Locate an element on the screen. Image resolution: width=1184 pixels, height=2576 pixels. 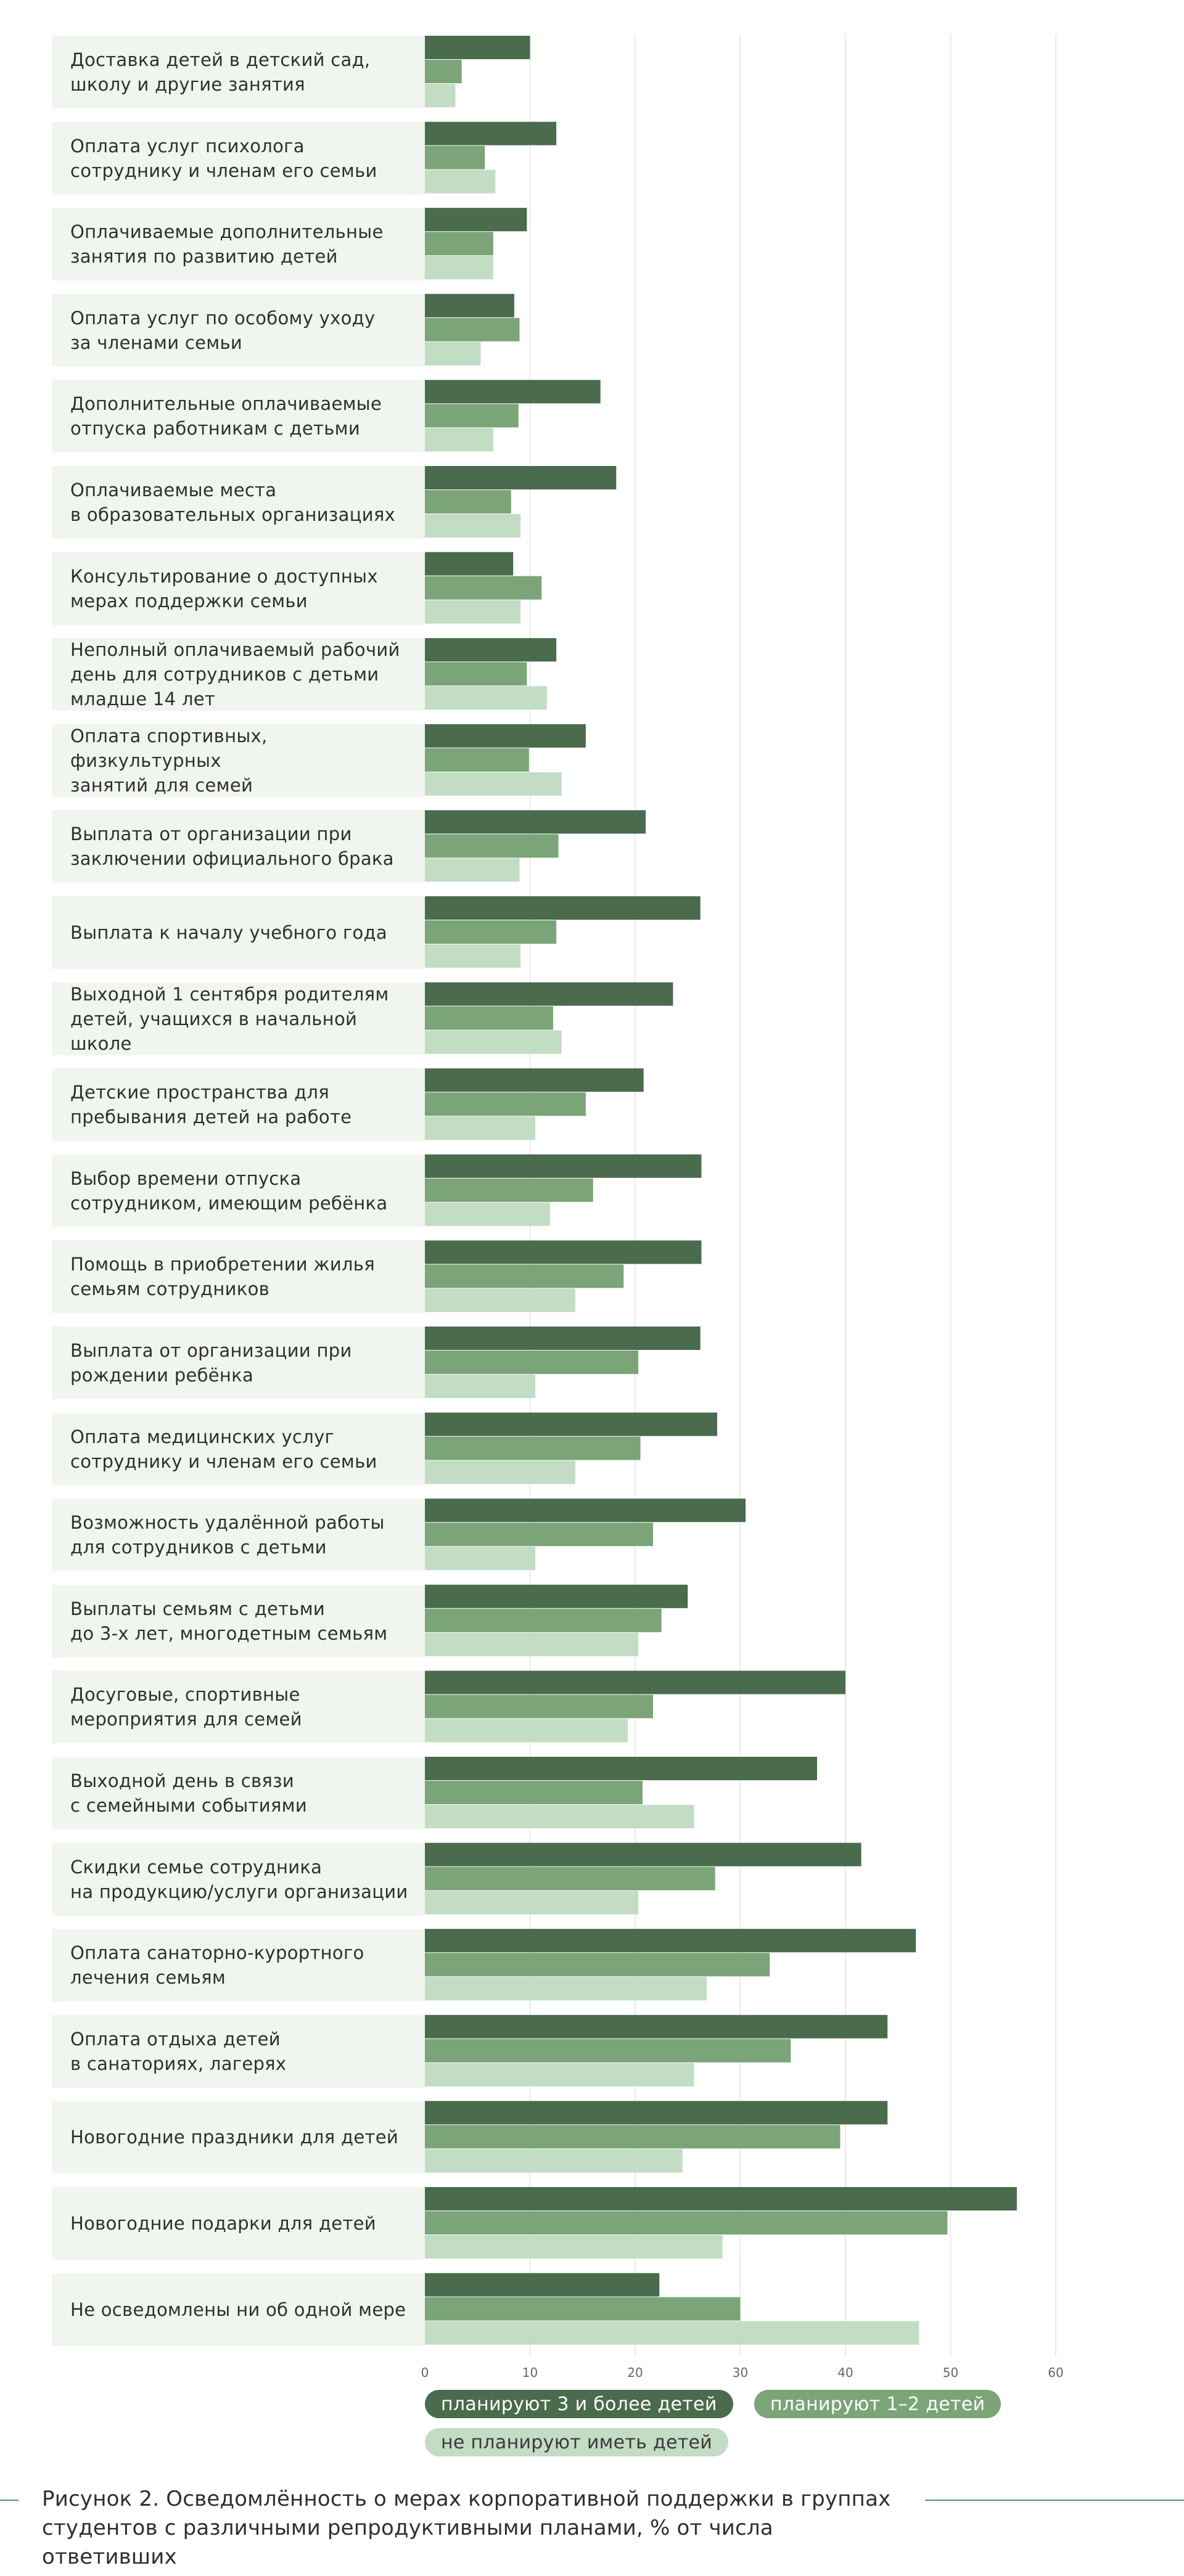
category-label: Новогодние подарки для детей is located at coordinates (239, 2223).